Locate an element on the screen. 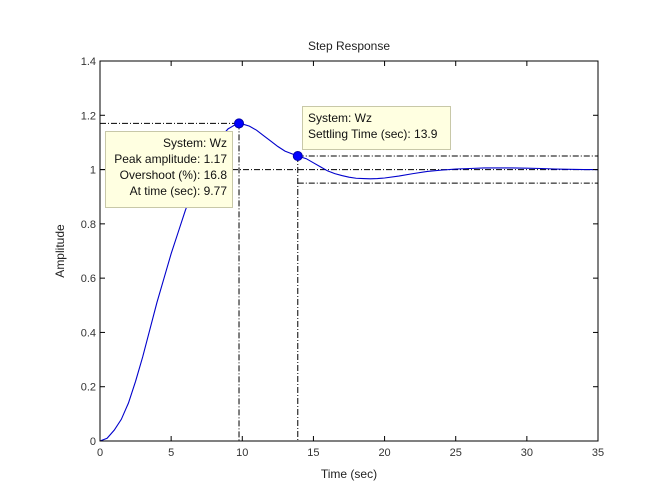 This screenshot has width=661, height=496. peak-datatip-system: System: Wz is located at coordinates (194, 143).